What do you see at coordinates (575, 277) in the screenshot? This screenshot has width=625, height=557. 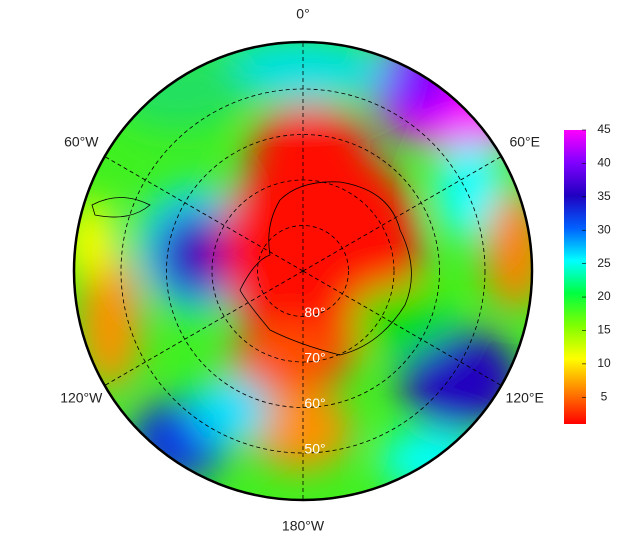 I see `colorbar-scale` at bounding box center [575, 277].